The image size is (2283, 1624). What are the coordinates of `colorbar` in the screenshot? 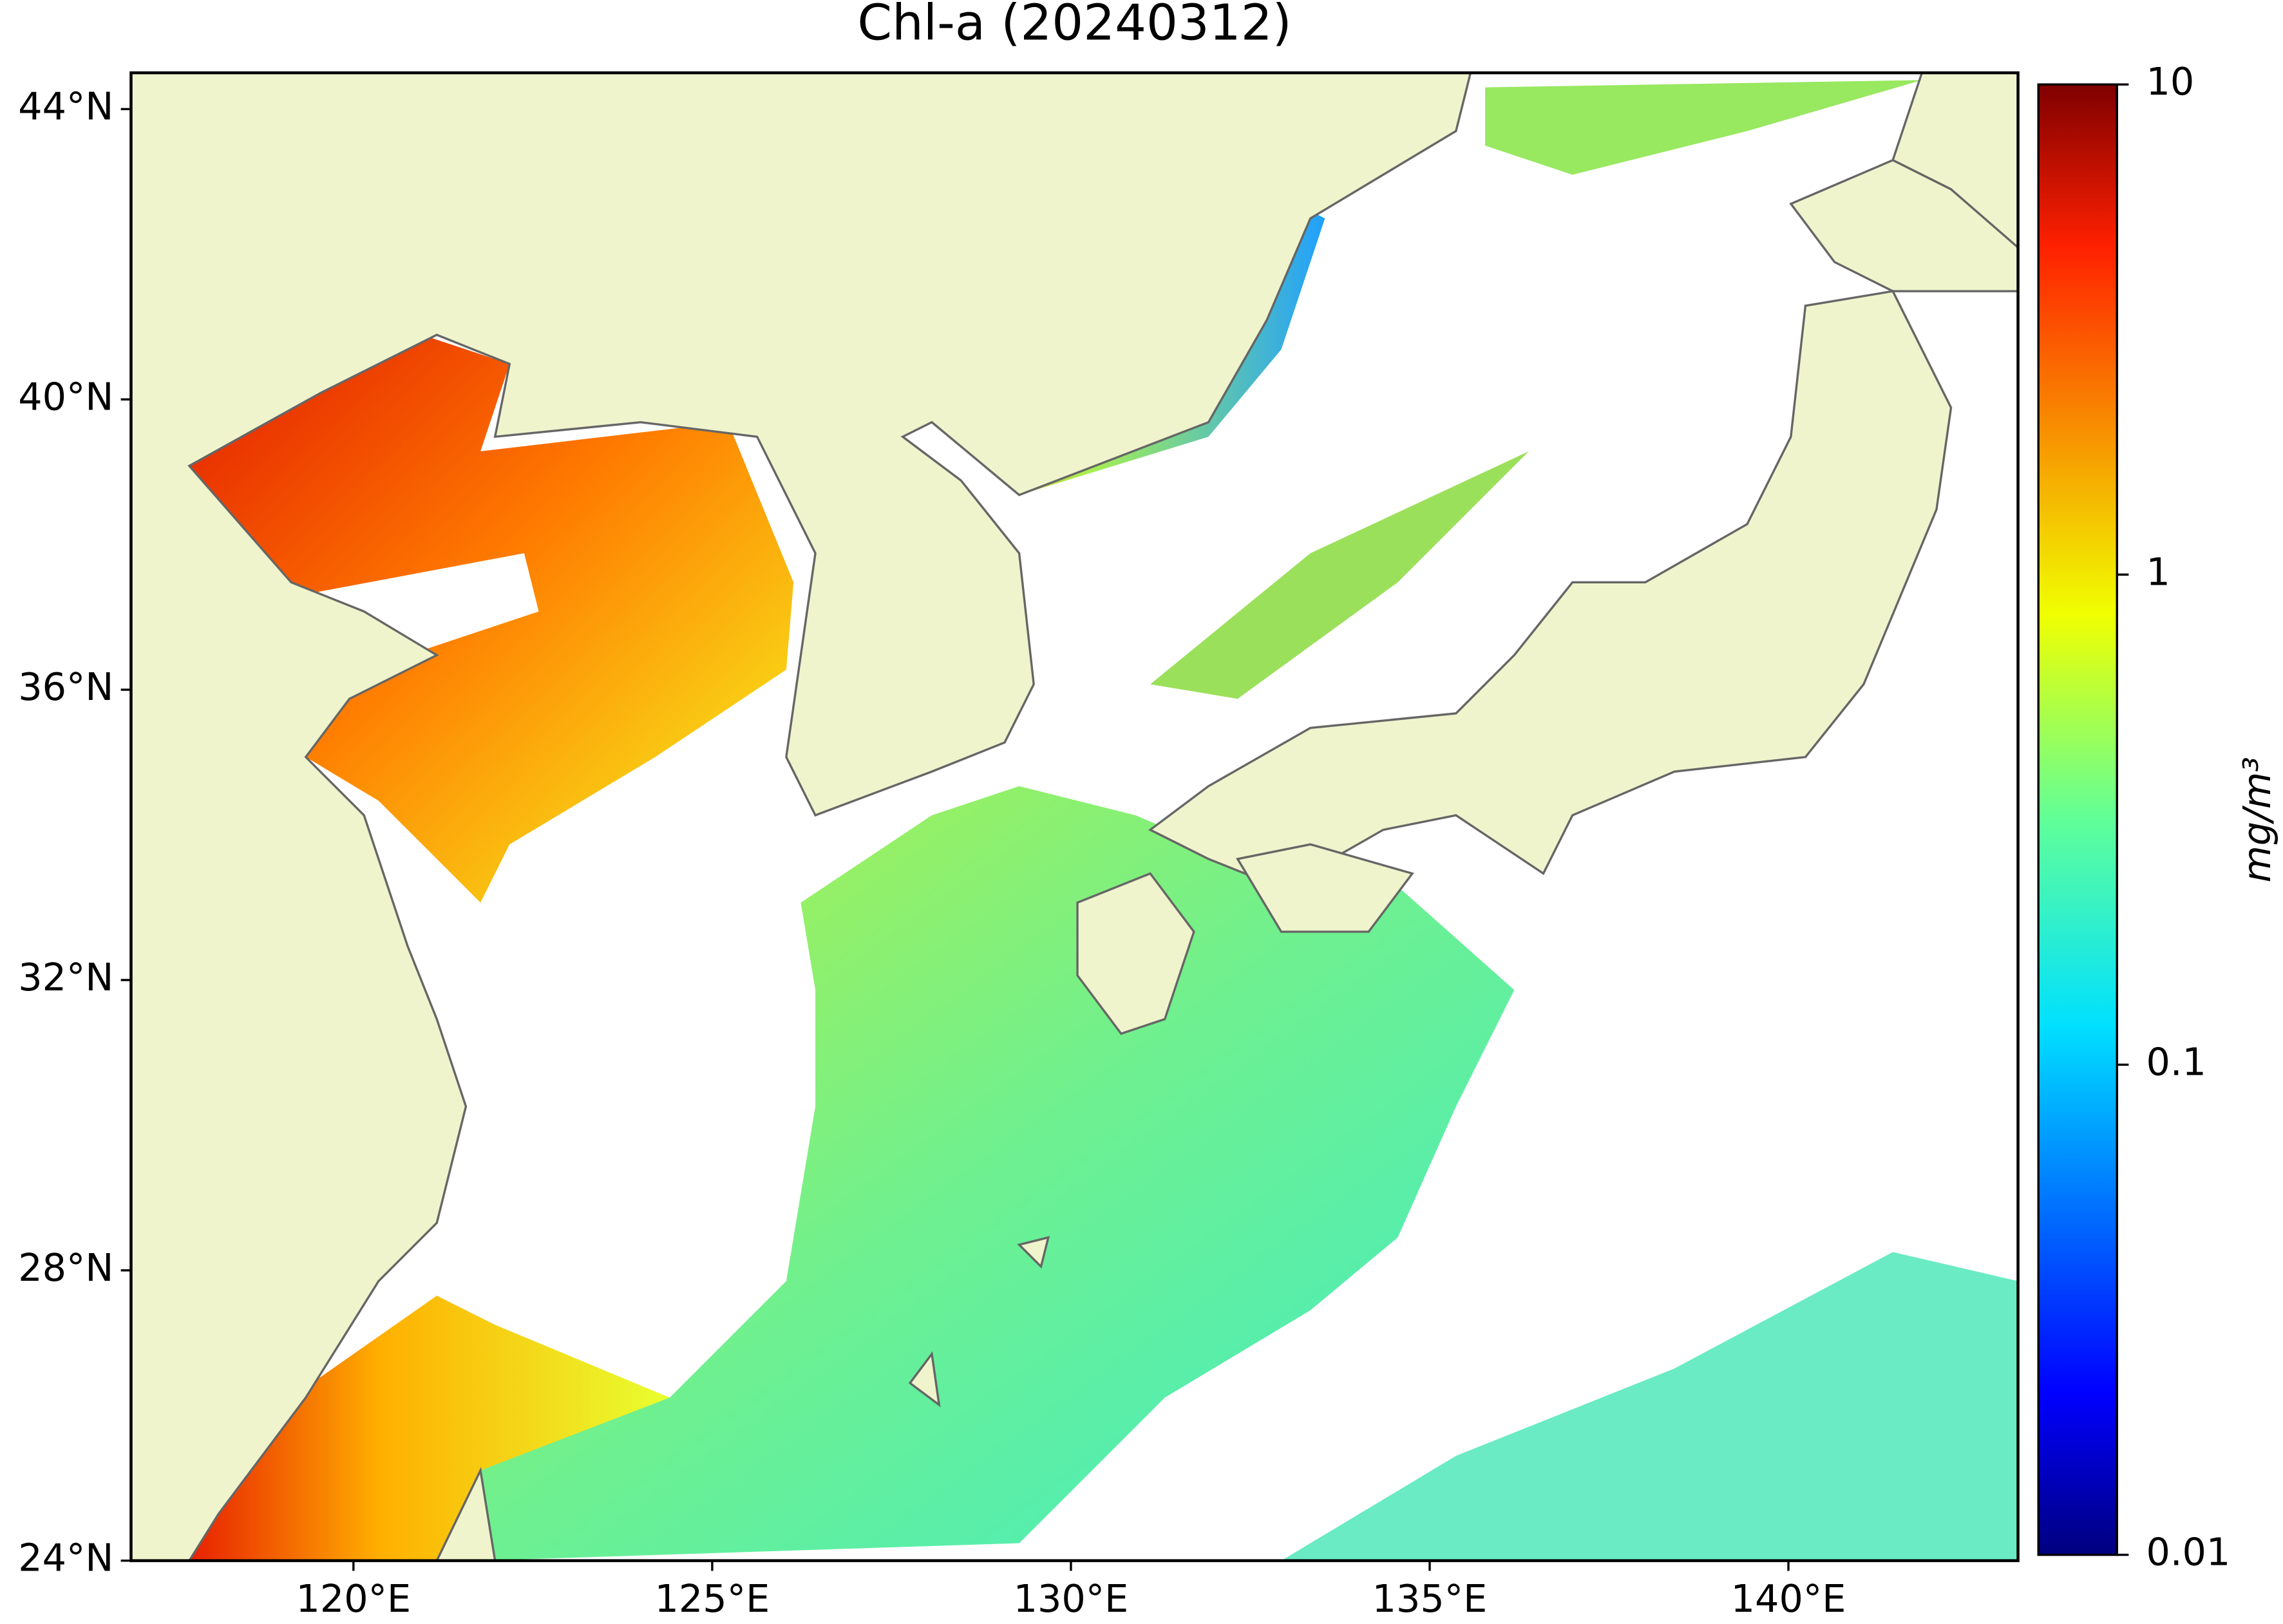 It's located at (2077, 820).